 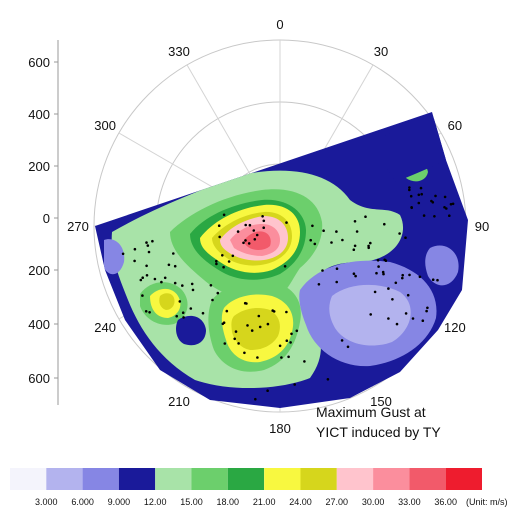 I want to click on colorbar-tick-label: 18.00, so click(x=228, y=502).